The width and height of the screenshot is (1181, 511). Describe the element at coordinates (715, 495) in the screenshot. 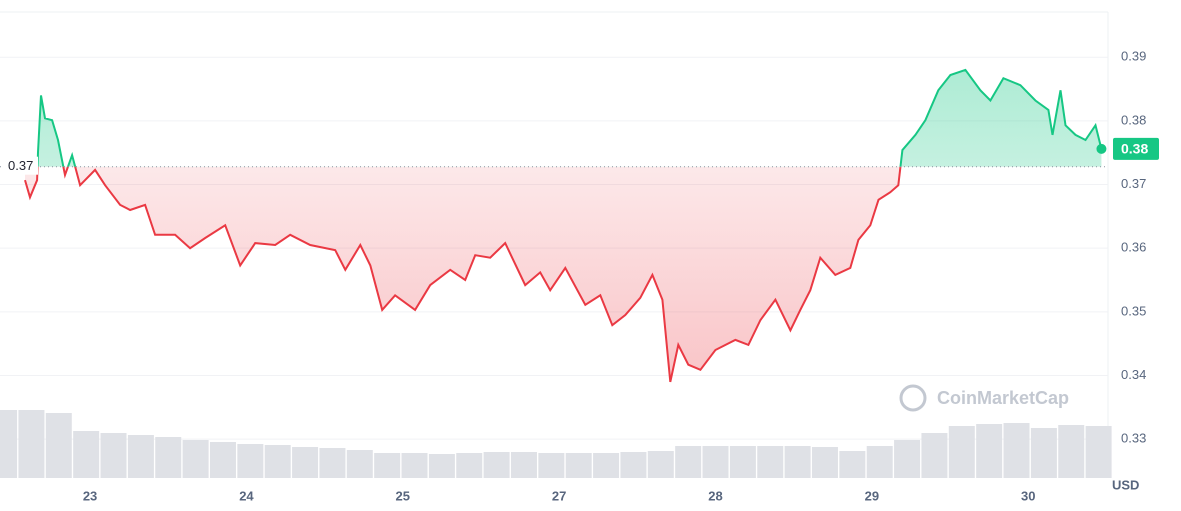

I see `x-tick-label: 28` at that location.